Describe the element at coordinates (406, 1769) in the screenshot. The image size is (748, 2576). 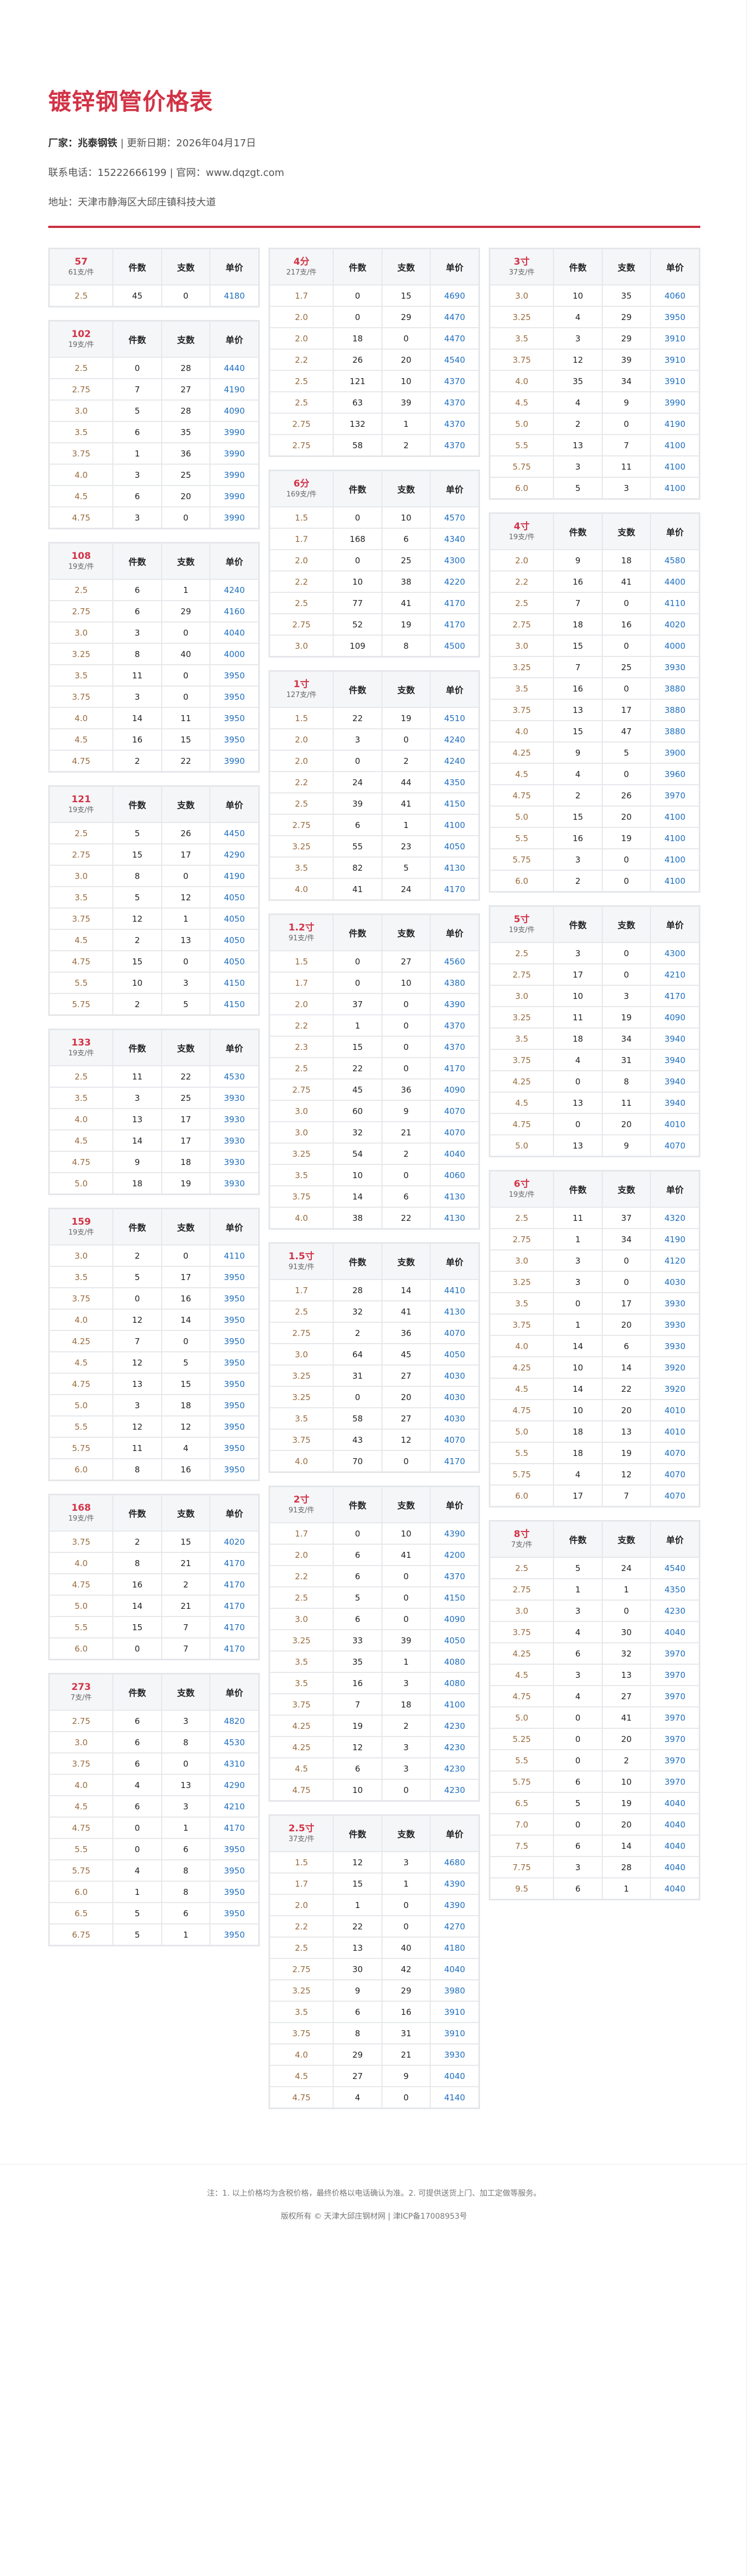
I see `sticks-cell: 3` at that location.